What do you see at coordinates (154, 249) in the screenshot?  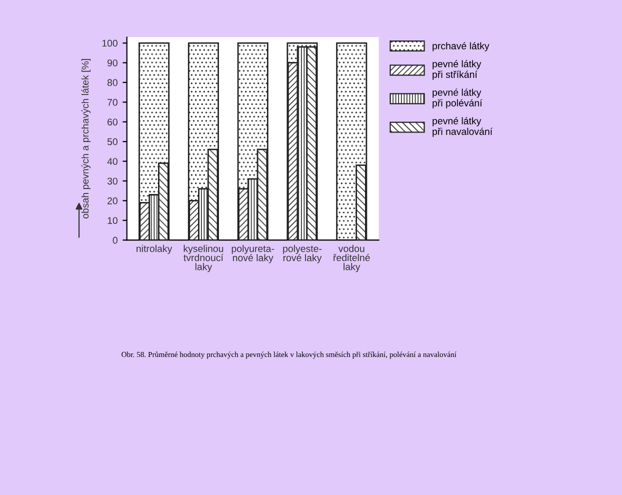 I see `x-tick-label: nitrolaky` at bounding box center [154, 249].